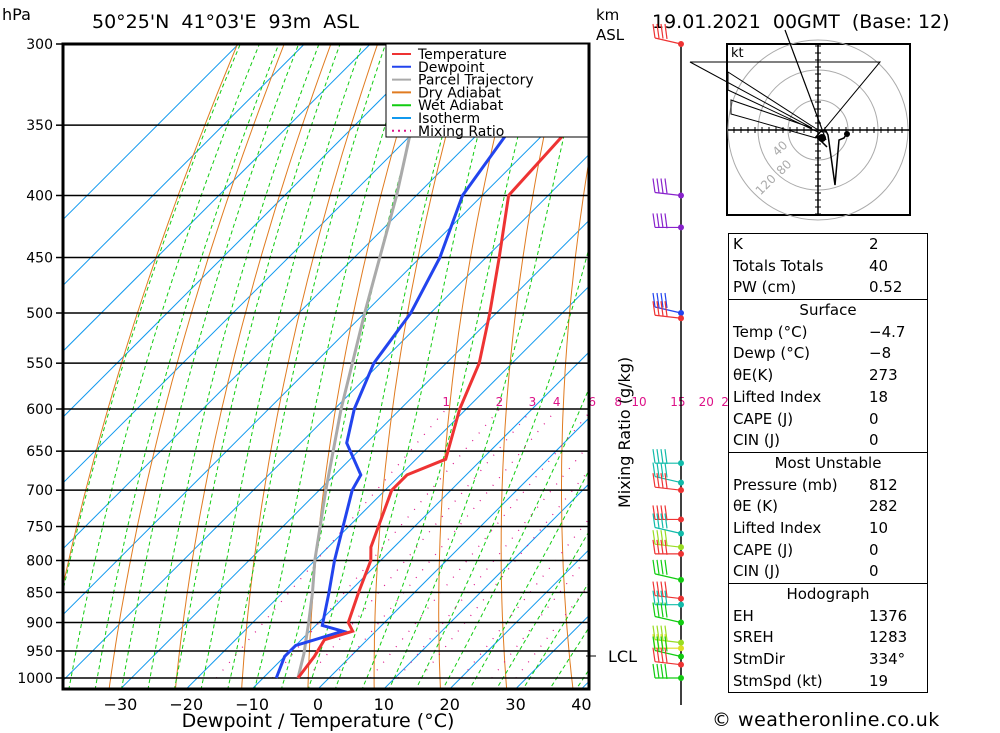  What do you see at coordinates (737, 53) in the screenshot?
I see `hodograph-unit: kt` at bounding box center [737, 53].